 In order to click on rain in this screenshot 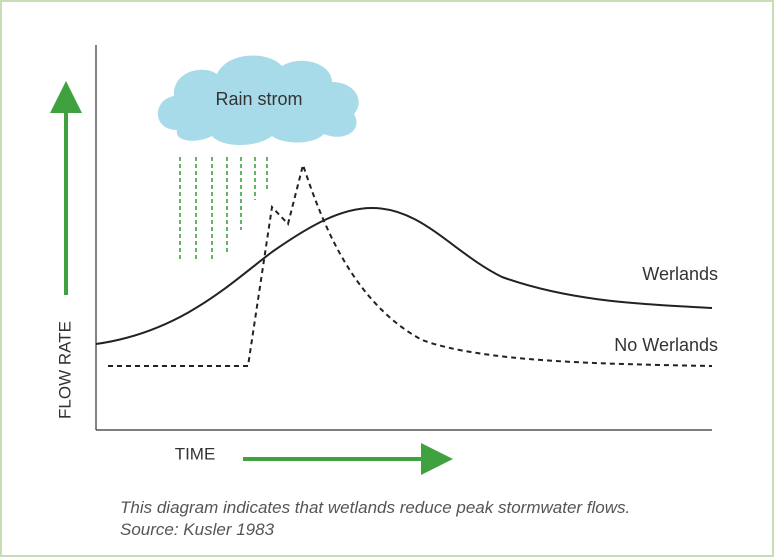, I will do `click(223, 208)`.